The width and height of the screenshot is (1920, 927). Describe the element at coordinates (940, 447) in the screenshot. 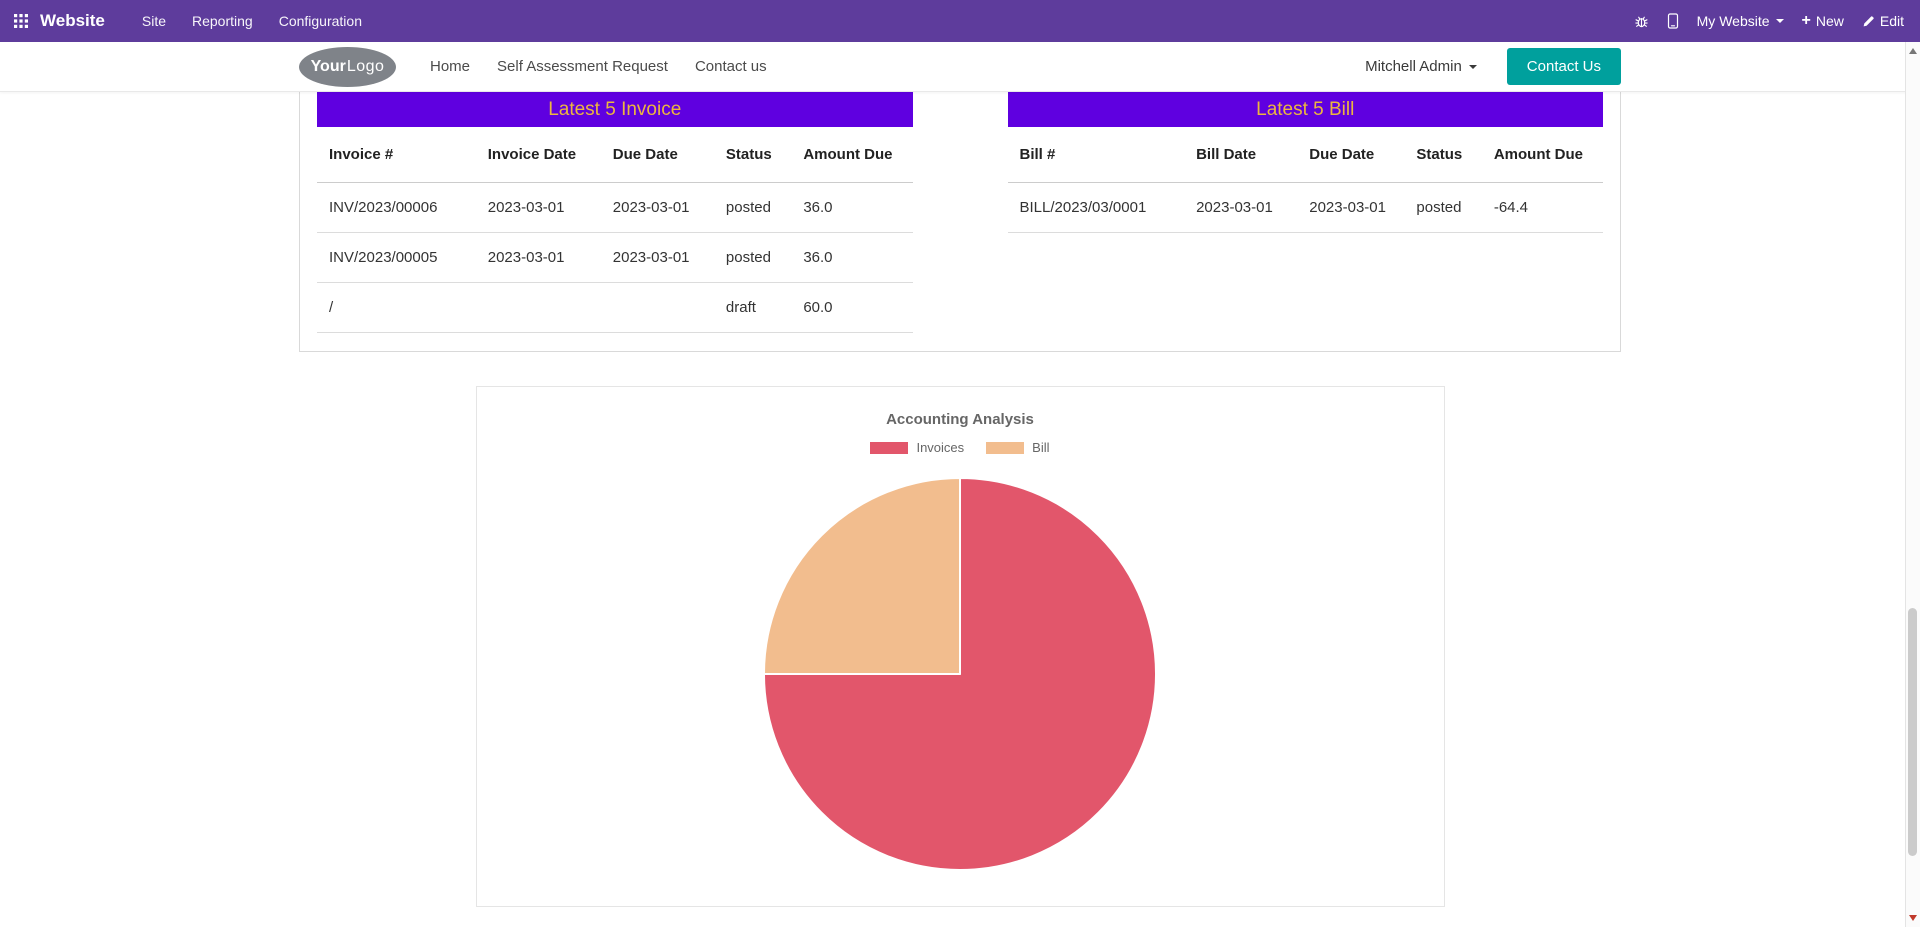

I see `legend-label: Invoices` at that location.